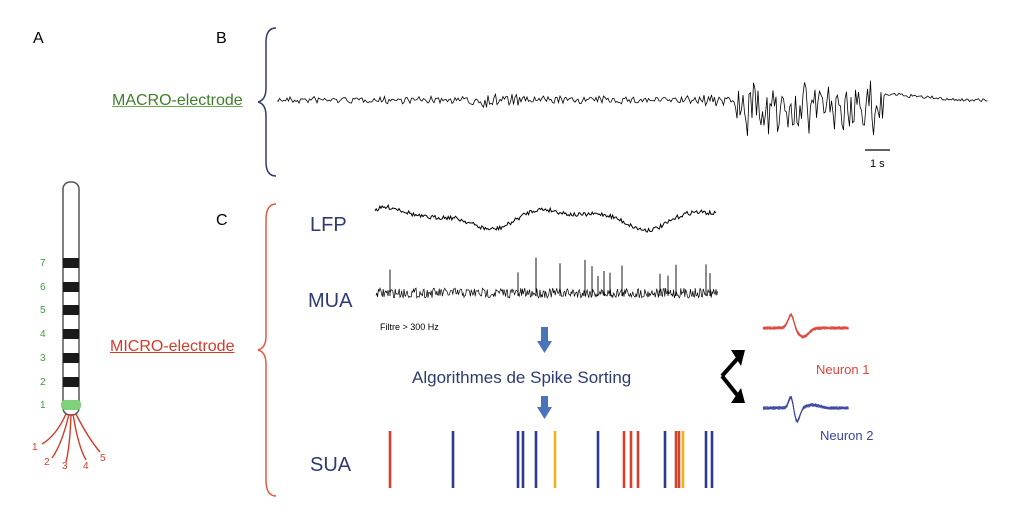 The height and width of the screenshot is (519, 1024). I want to click on macro-brace, so click(267, 102).